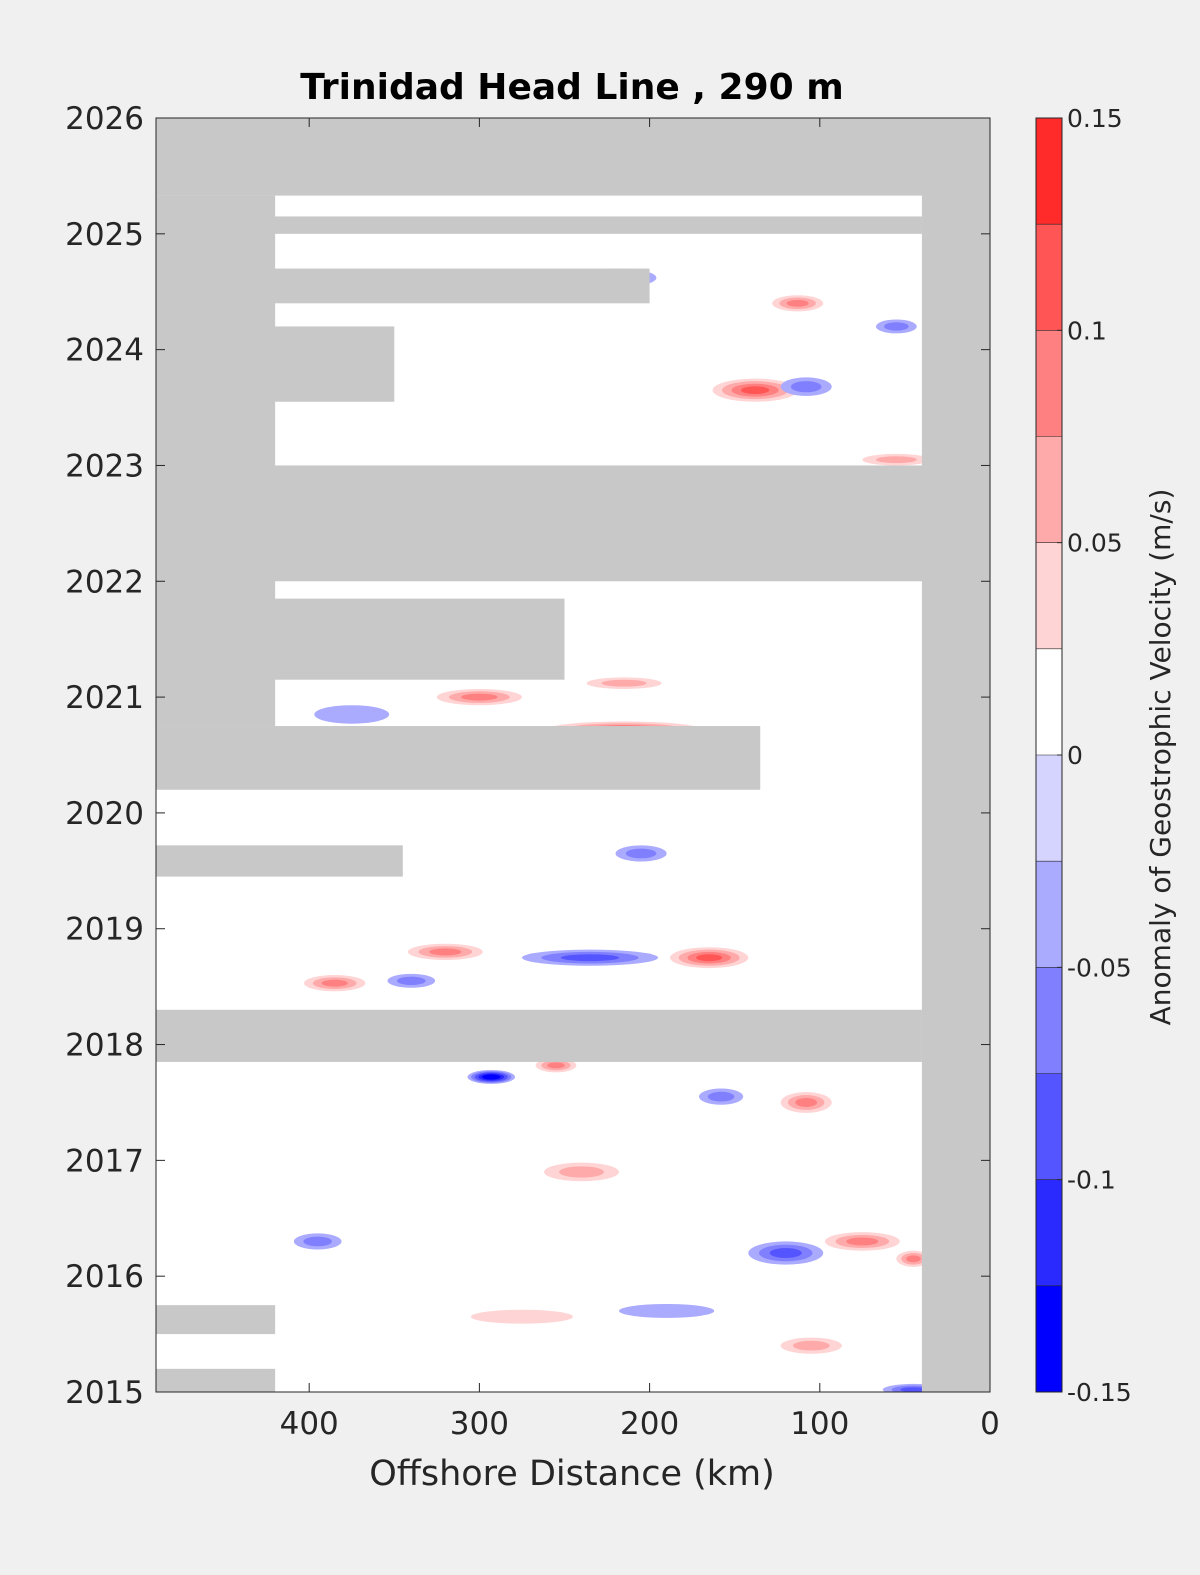 This screenshot has width=1200, height=1575. Describe the element at coordinates (572, 1474) in the screenshot. I see `x-axis-label: Offshore Distance (km)` at that location.